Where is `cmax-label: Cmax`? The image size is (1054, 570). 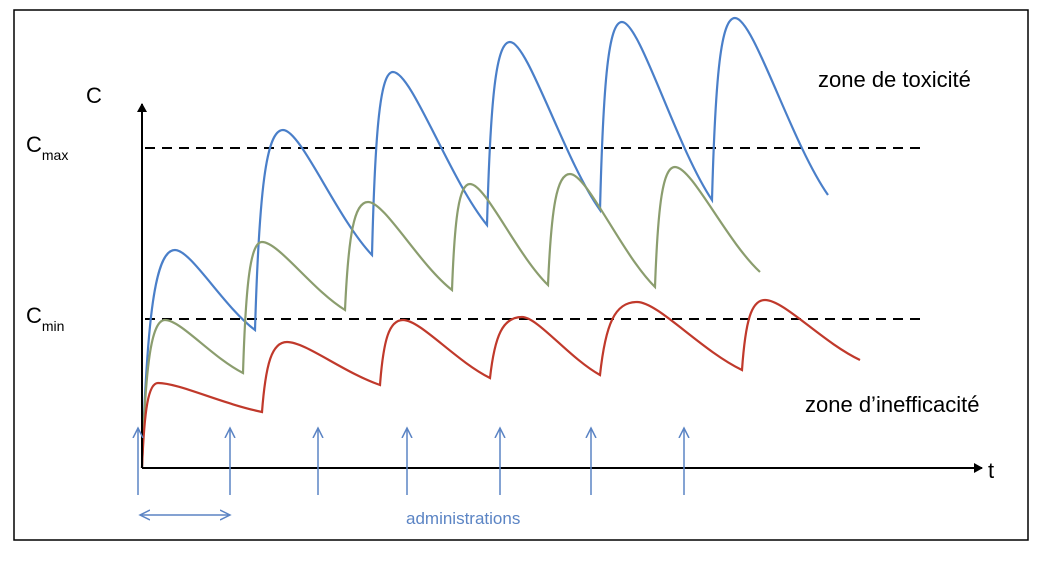 cmax-label: Cmax is located at coordinates (47, 147).